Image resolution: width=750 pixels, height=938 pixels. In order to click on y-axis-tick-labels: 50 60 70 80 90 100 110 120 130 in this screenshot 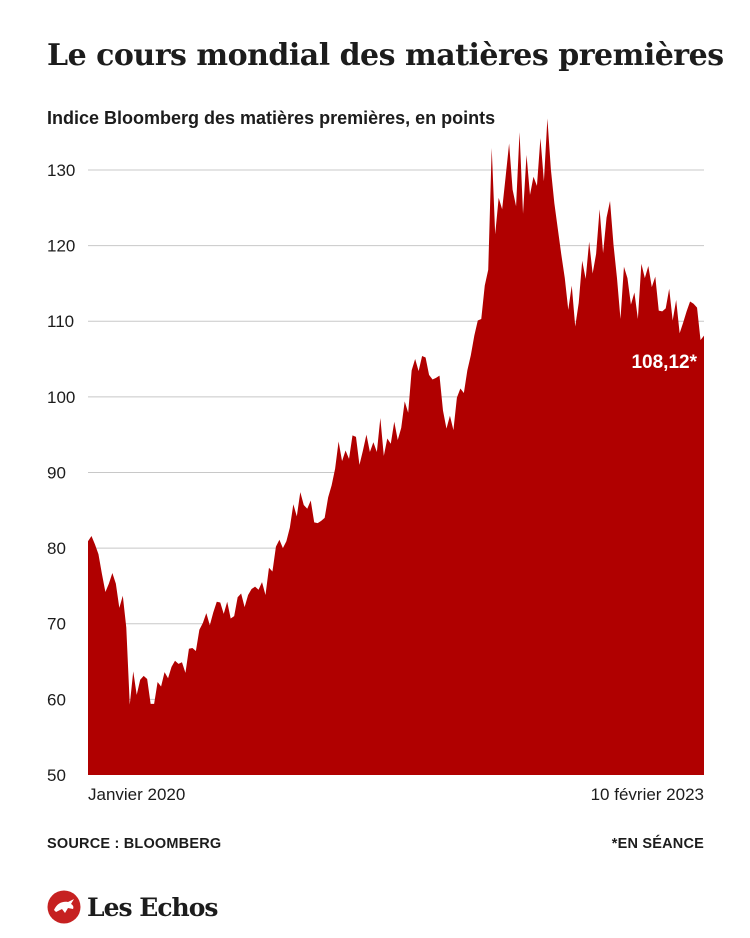, I will do `click(61, 473)`.